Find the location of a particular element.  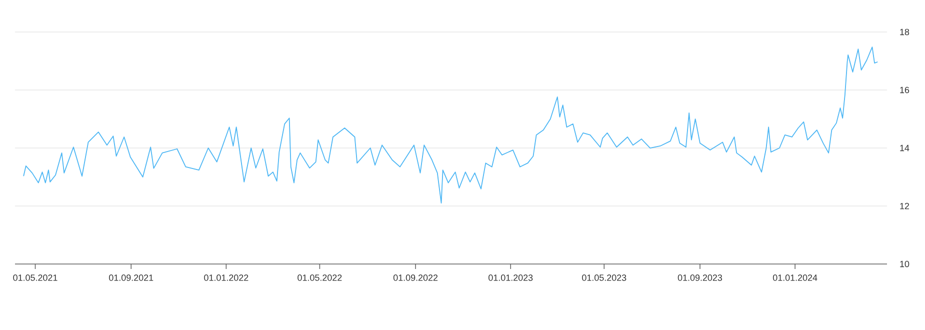

y-tick-label: 10 is located at coordinates (905, 264).